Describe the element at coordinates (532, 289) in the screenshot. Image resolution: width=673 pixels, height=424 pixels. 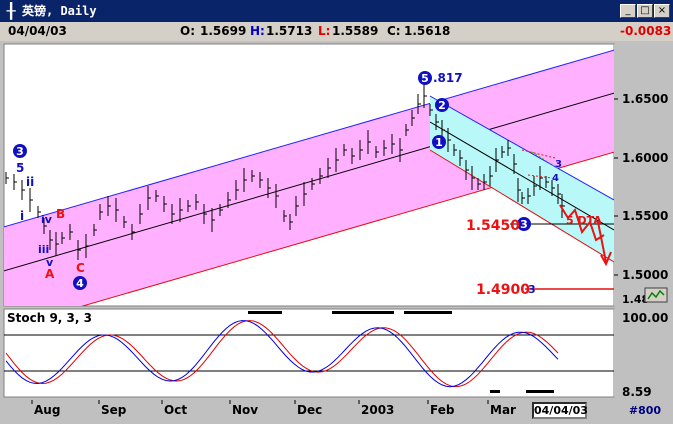
I see `level-2-suffix: 3` at that location.